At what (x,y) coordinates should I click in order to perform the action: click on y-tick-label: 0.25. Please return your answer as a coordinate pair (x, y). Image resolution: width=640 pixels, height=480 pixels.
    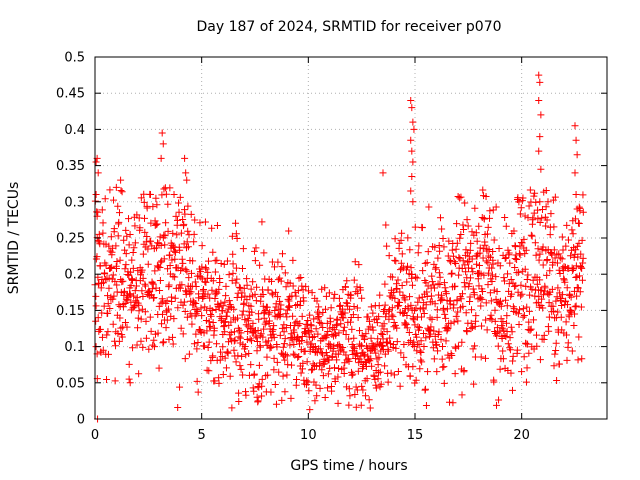
    Looking at the image, I should click on (70, 239).